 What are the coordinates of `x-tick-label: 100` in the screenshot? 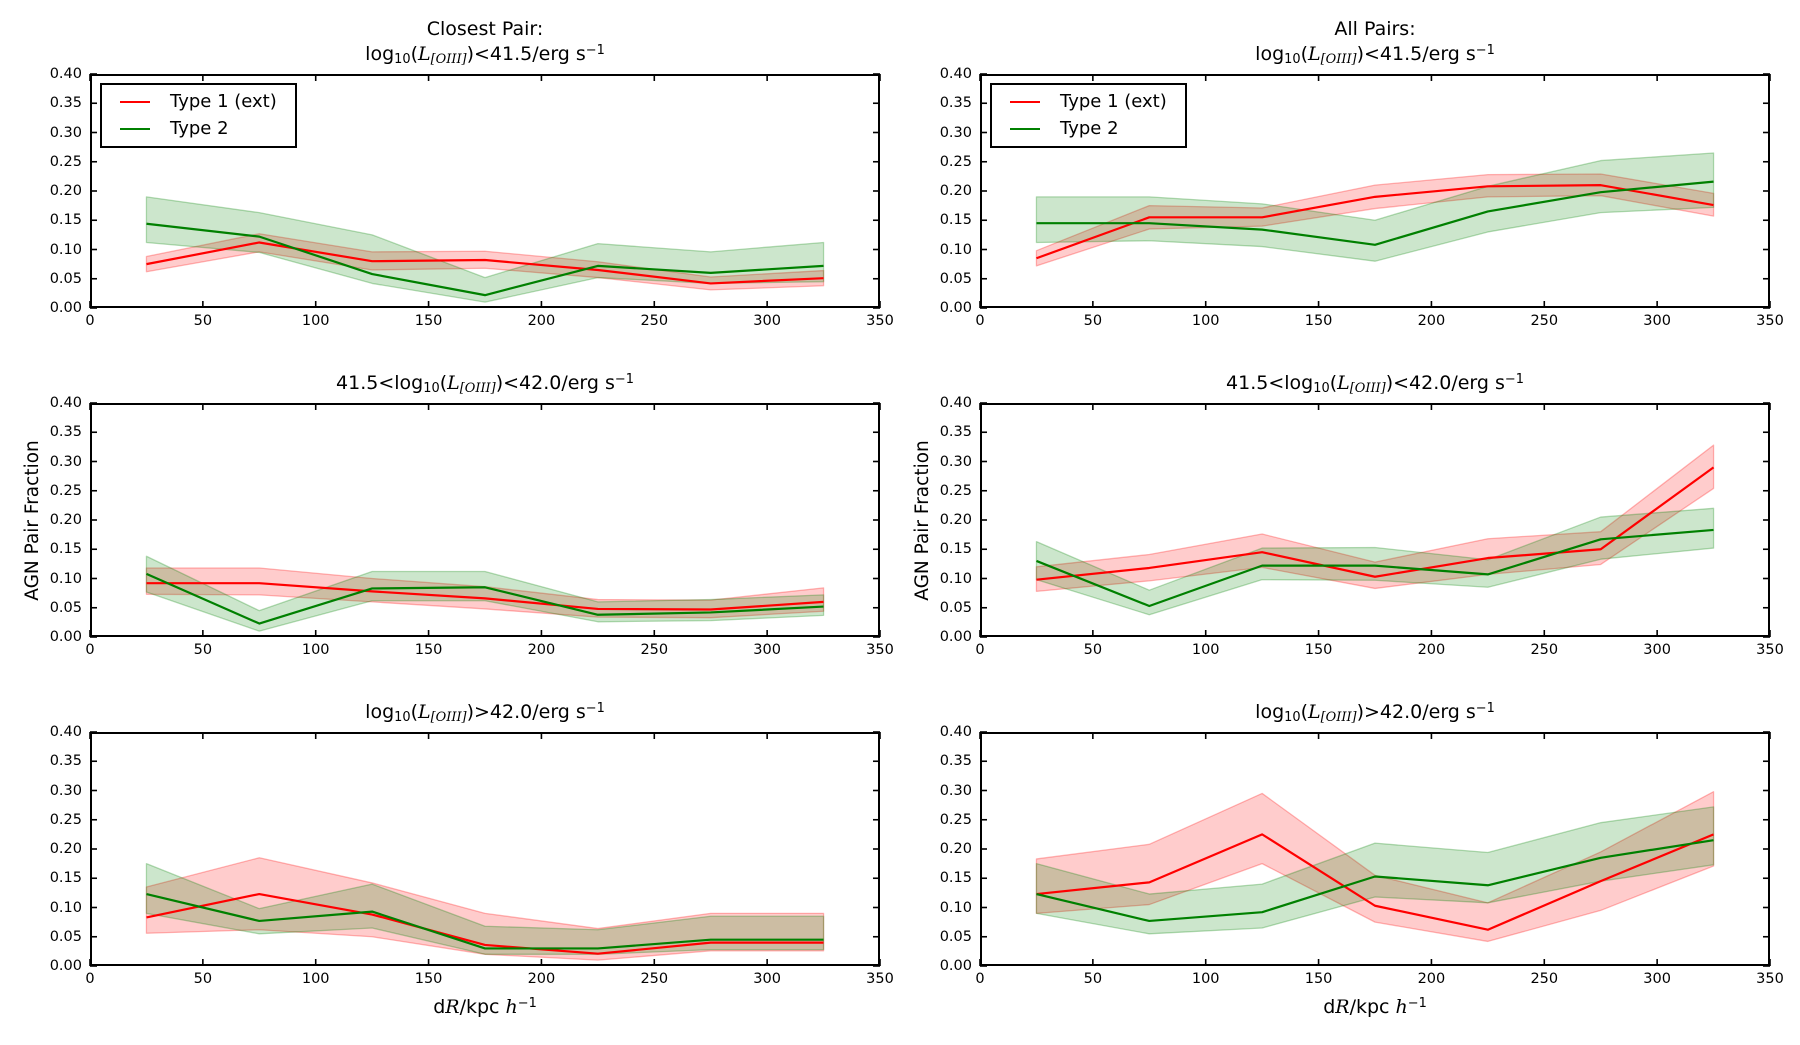 It's located at (315, 979).